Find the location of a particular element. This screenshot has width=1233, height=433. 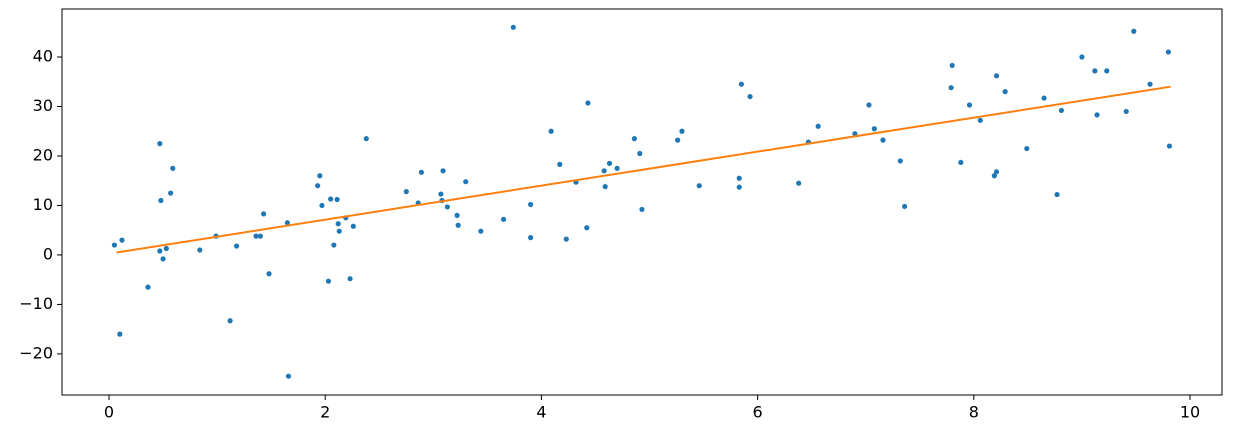

x-tick-label: 6 is located at coordinates (758, 412).